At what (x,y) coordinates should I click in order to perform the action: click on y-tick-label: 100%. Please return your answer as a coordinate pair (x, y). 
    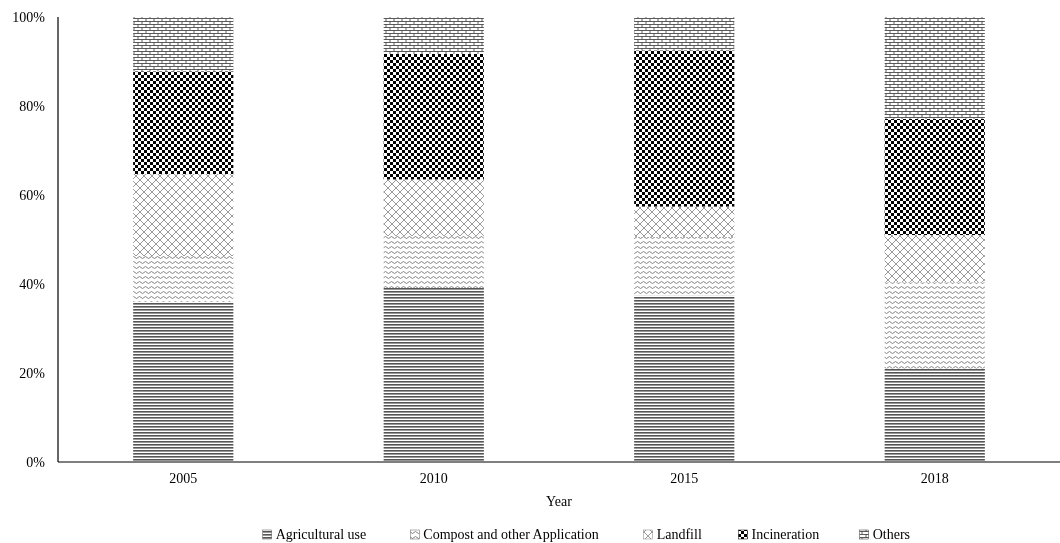
    Looking at the image, I should click on (29, 17).